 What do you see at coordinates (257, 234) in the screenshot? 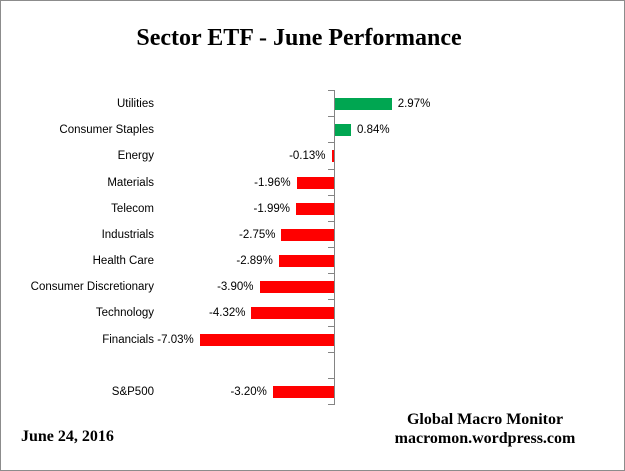
I see `value-label: -2.75%` at bounding box center [257, 234].